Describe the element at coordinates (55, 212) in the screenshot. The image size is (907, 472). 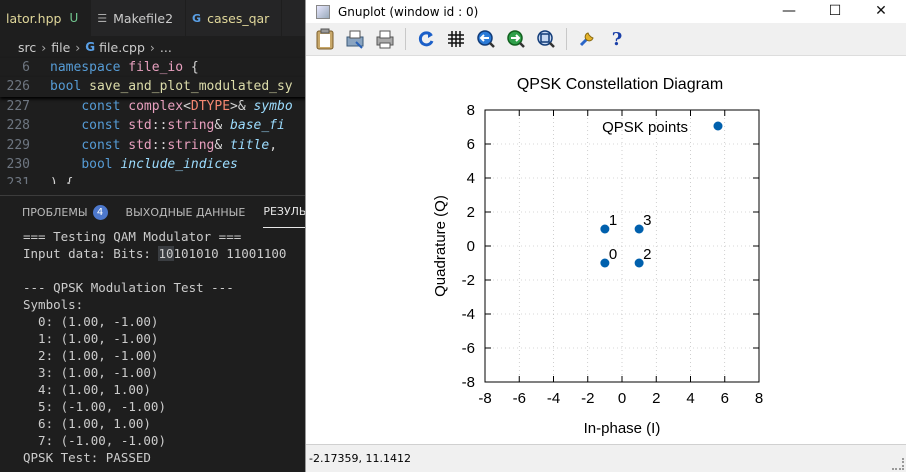
I see `tab-label: ПРОБЛЕМЫ` at that location.